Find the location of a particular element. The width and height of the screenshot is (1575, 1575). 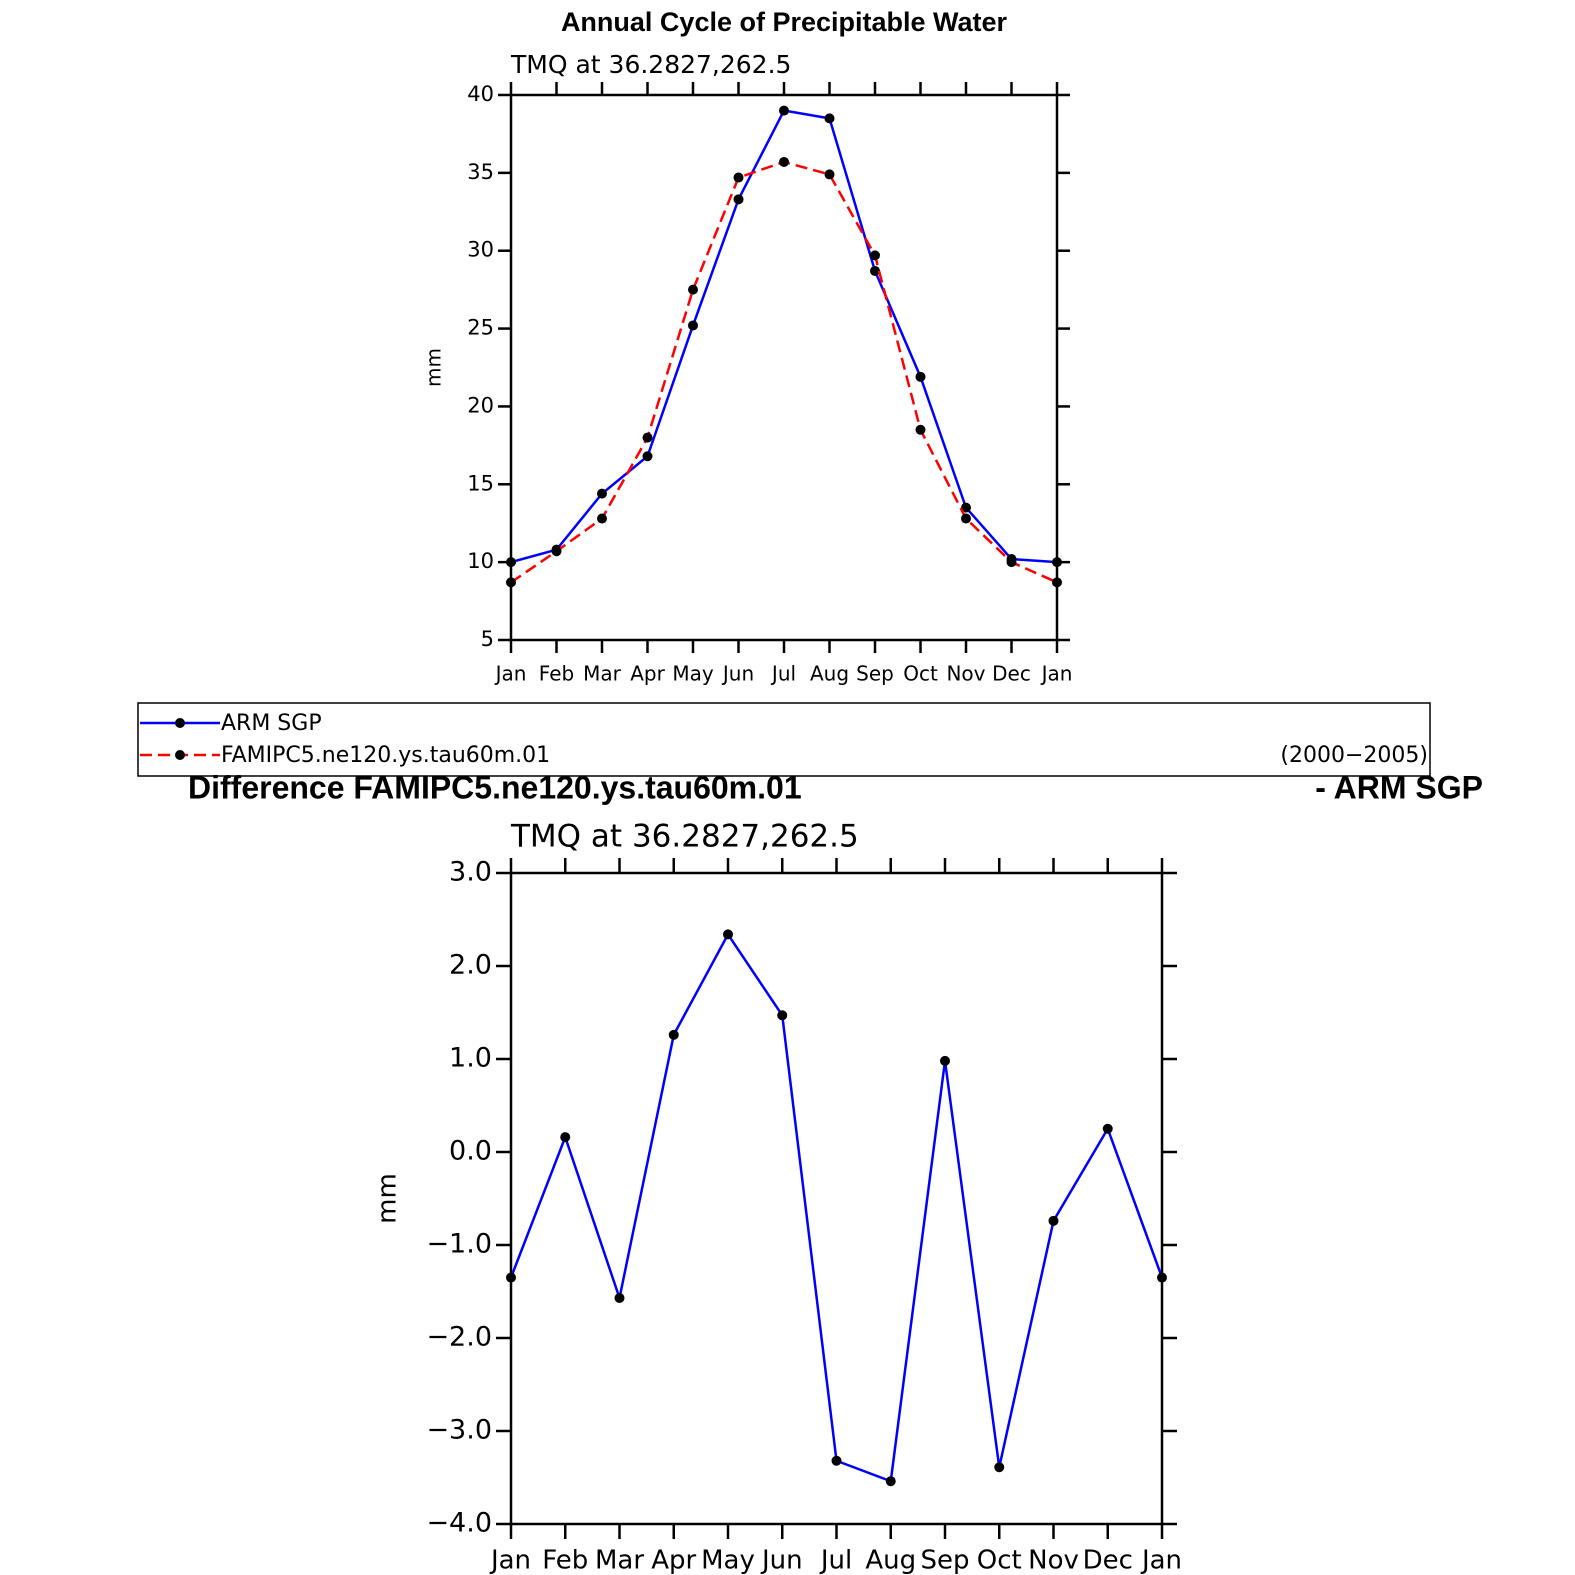

y-tick-label: 15 is located at coordinates (480, 483).